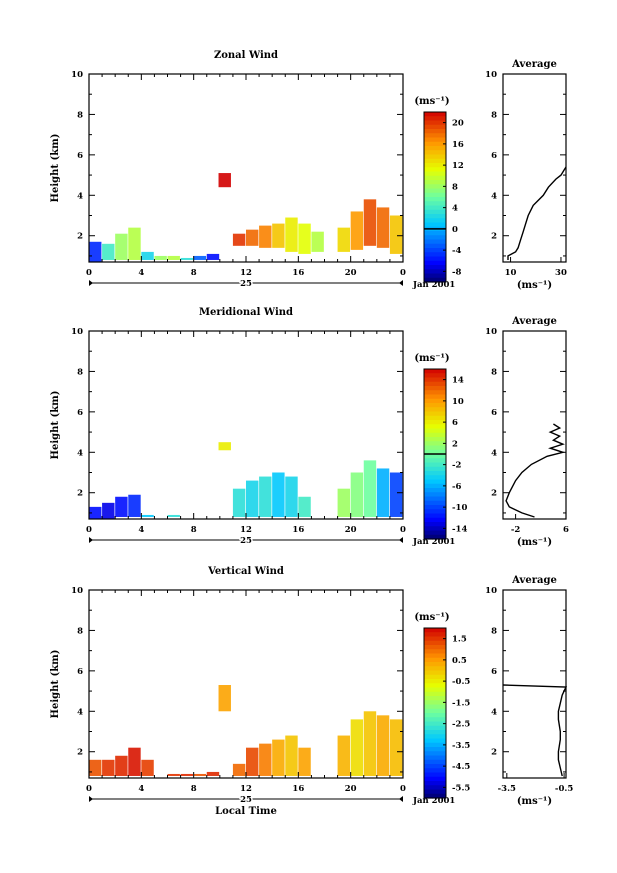  I want to click on colorbar-tick-label: 4, so click(455, 209).